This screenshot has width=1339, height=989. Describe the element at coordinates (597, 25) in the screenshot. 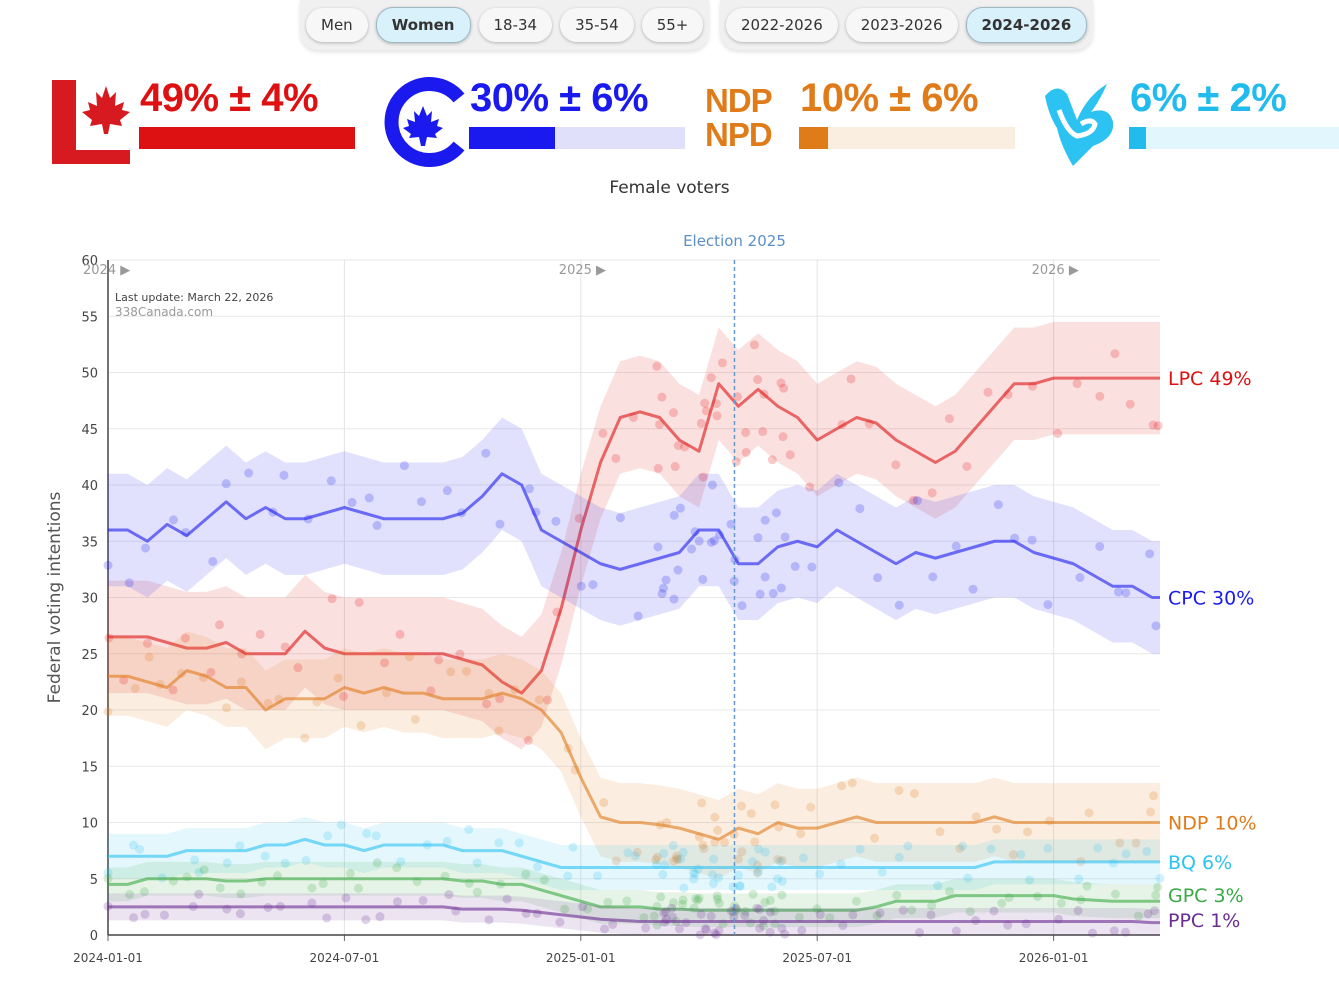

I see `filter-35-54: 35-54` at that location.